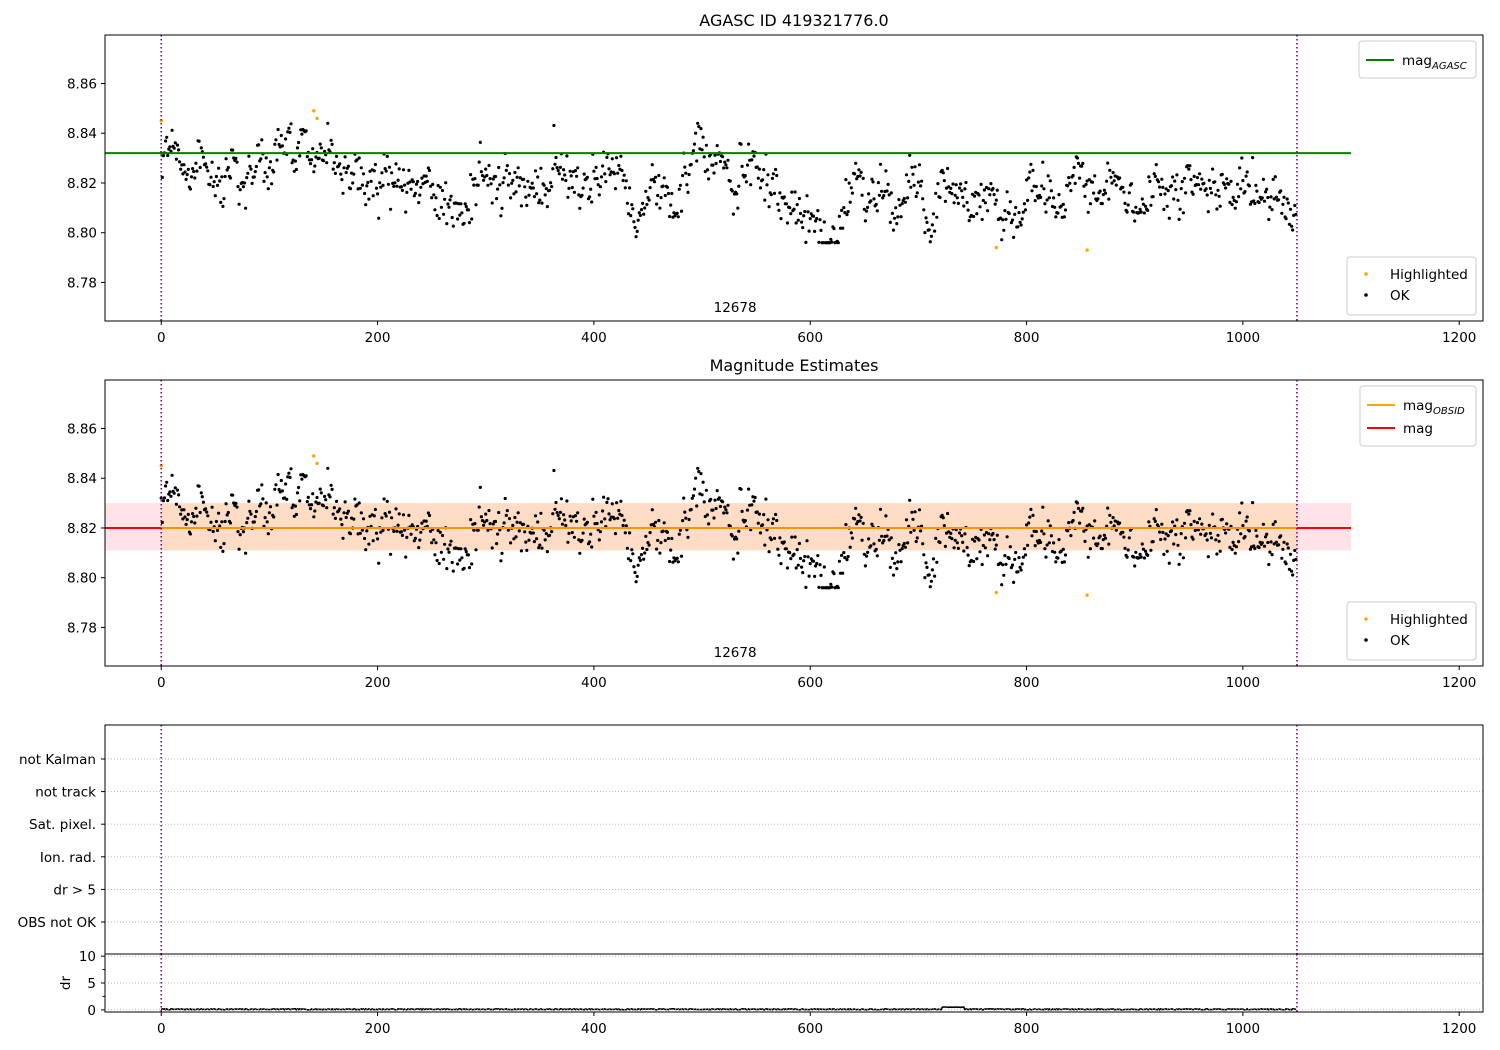 Image resolution: width=1500 pixels, height=1050 pixels. What do you see at coordinates (58, 923) in the screenshot?
I see `flag-label: OBS not OK` at bounding box center [58, 923].